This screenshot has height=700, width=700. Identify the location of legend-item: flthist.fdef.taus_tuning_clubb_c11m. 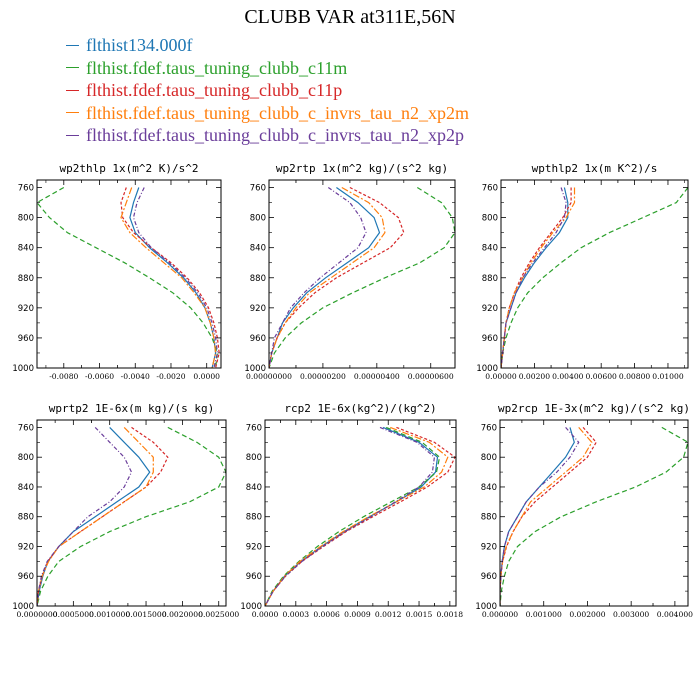
(267, 68).